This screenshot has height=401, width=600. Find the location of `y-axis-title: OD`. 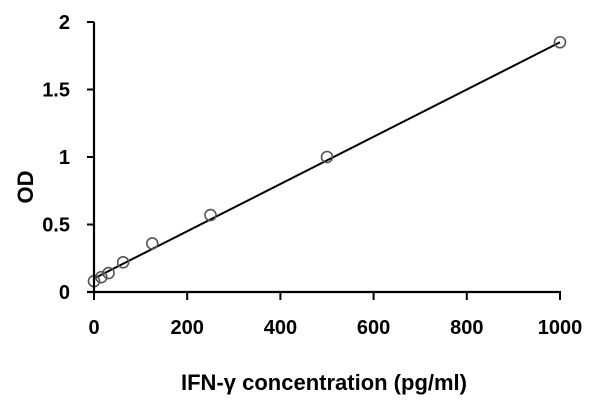

y-axis-title: OD is located at coordinates (25, 187).